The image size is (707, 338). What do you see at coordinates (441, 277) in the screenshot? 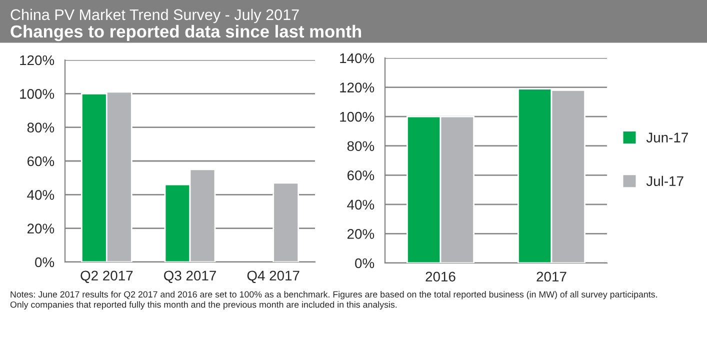
I see `x-tick-label: 2016` at bounding box center [441, 277].